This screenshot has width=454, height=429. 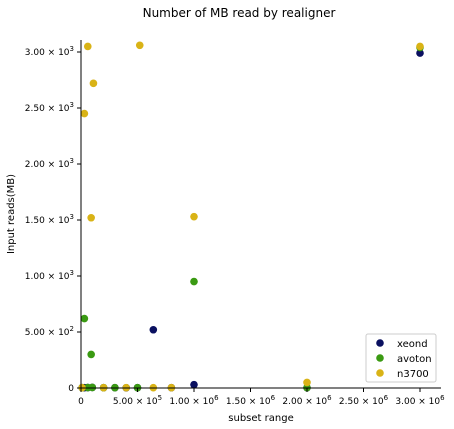 I want to click on x-axis-label: subset range, so click(x=260, y=418).